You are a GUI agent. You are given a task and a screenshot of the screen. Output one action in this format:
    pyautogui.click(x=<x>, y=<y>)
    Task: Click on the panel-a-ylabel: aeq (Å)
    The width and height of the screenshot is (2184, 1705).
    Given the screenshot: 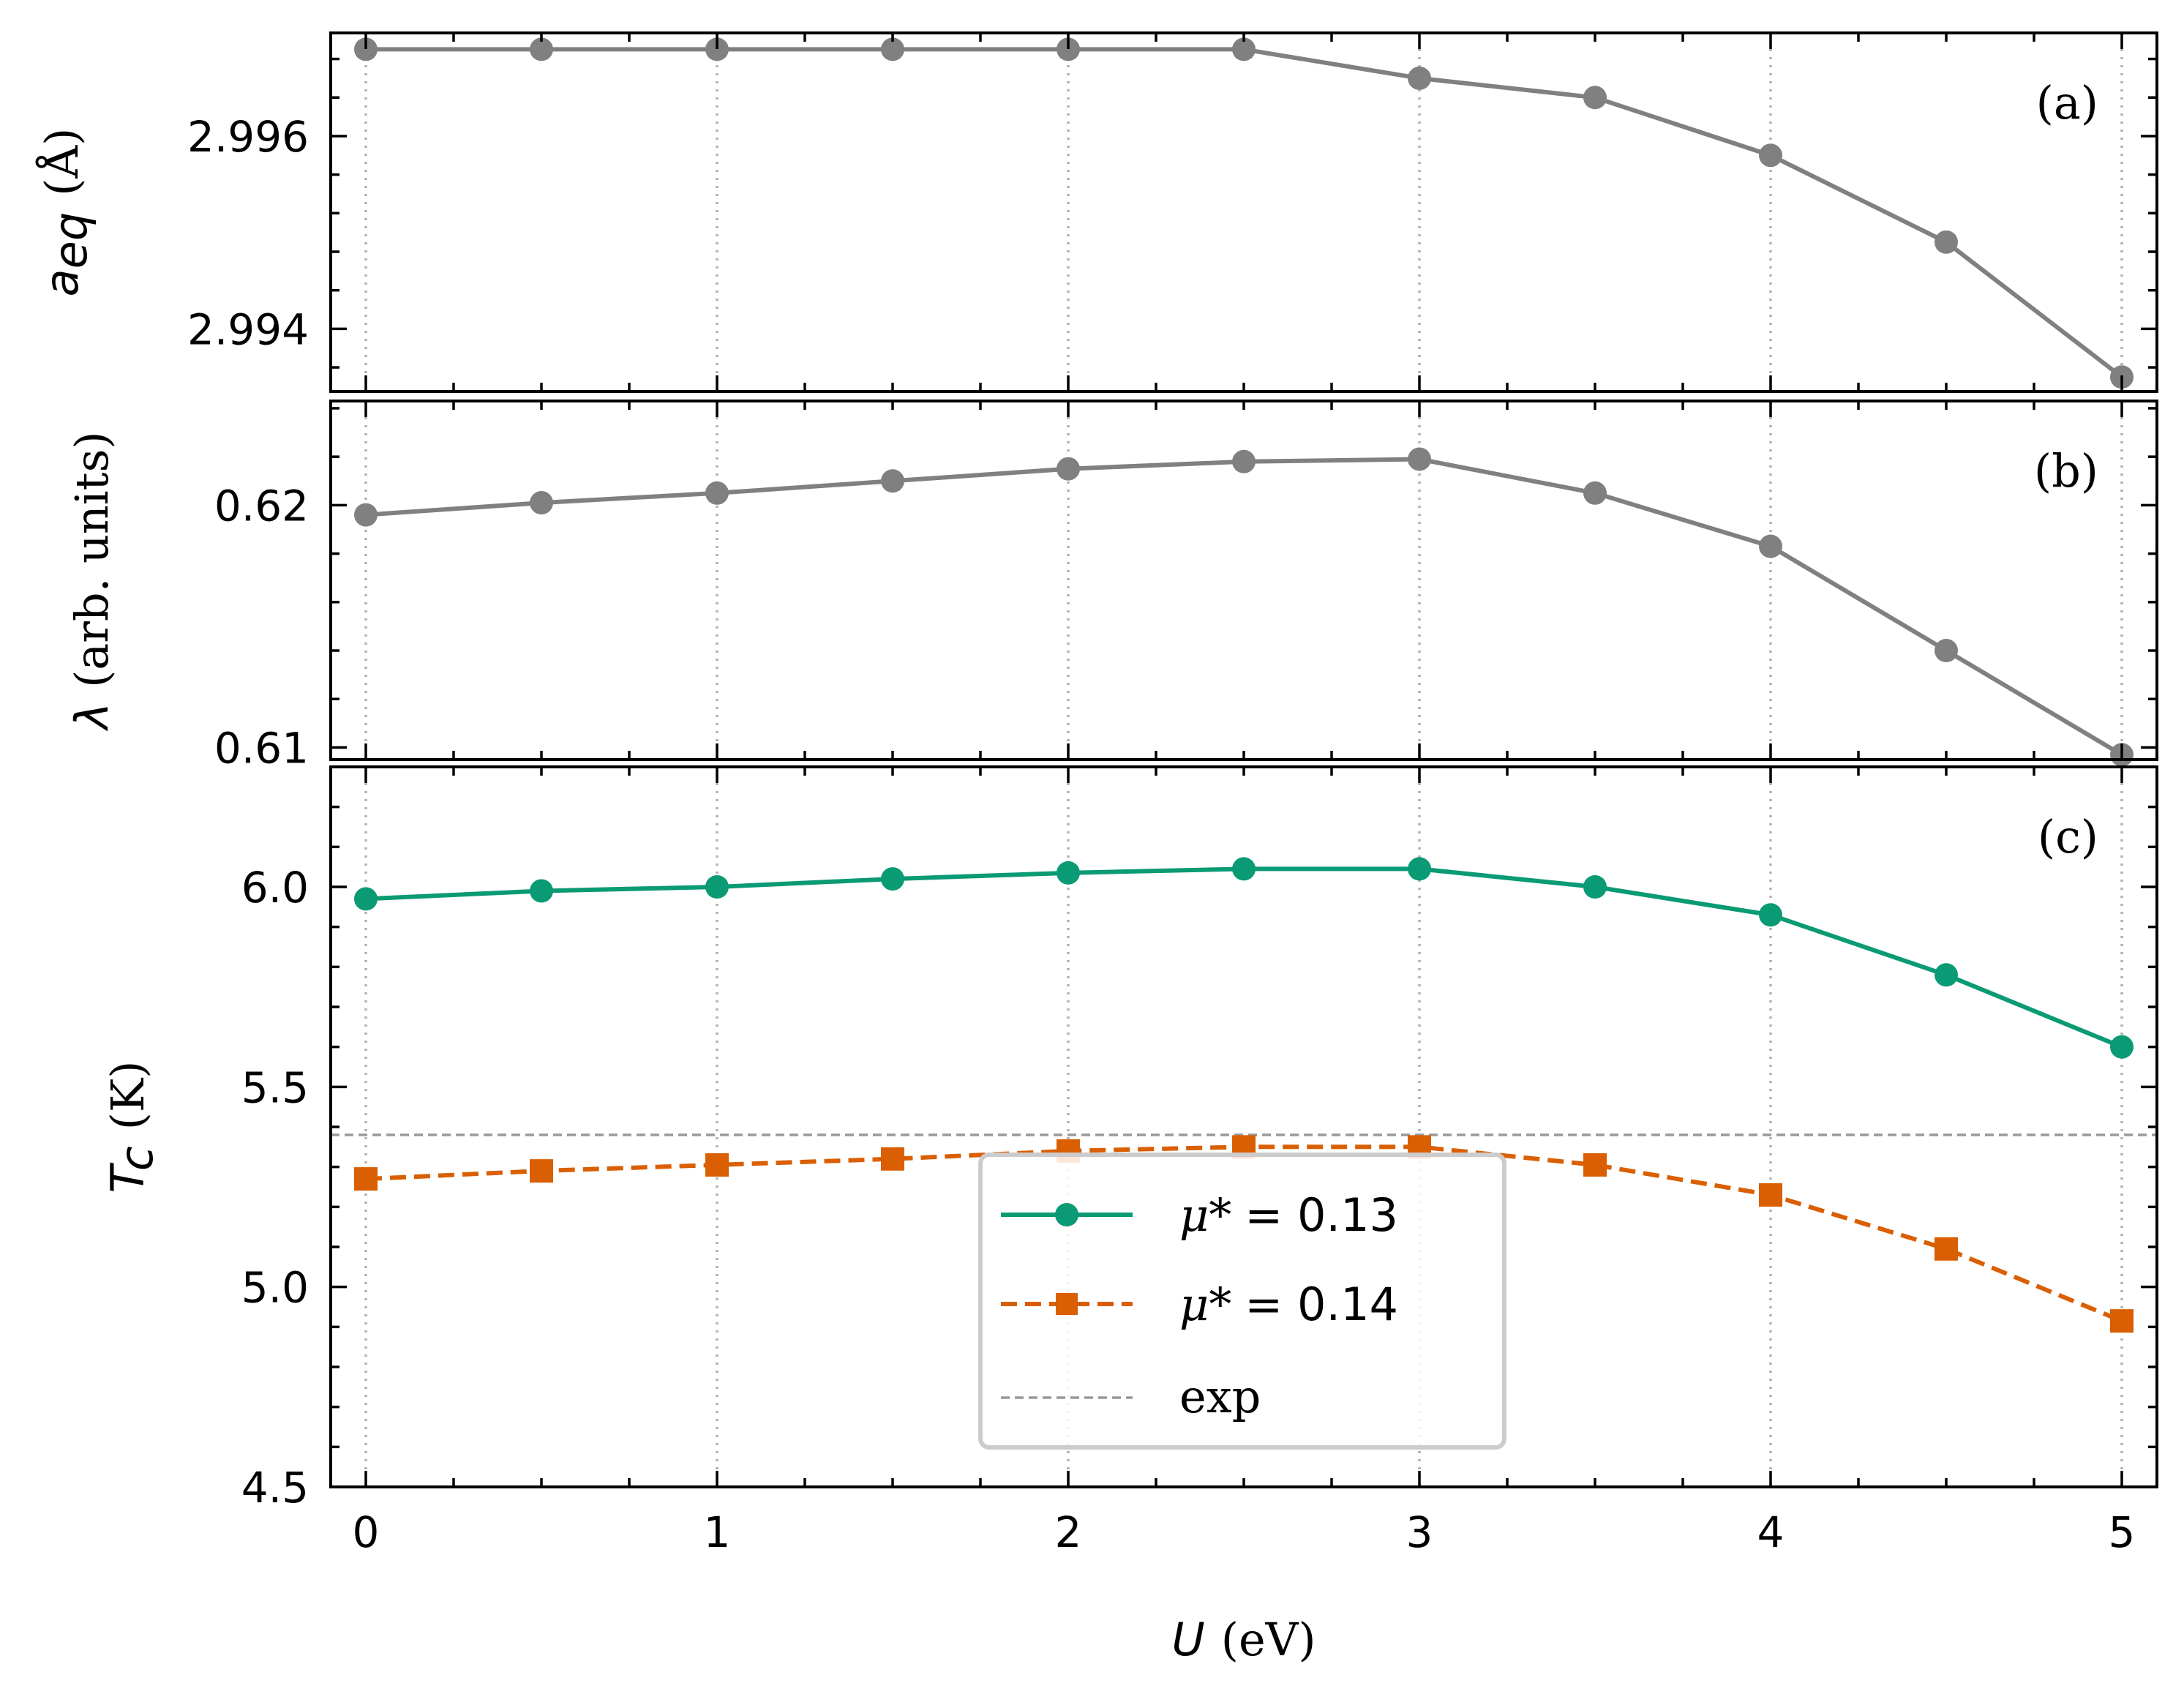 What is the action you would take?
    pyautogui.click(x=66, y=212)
    